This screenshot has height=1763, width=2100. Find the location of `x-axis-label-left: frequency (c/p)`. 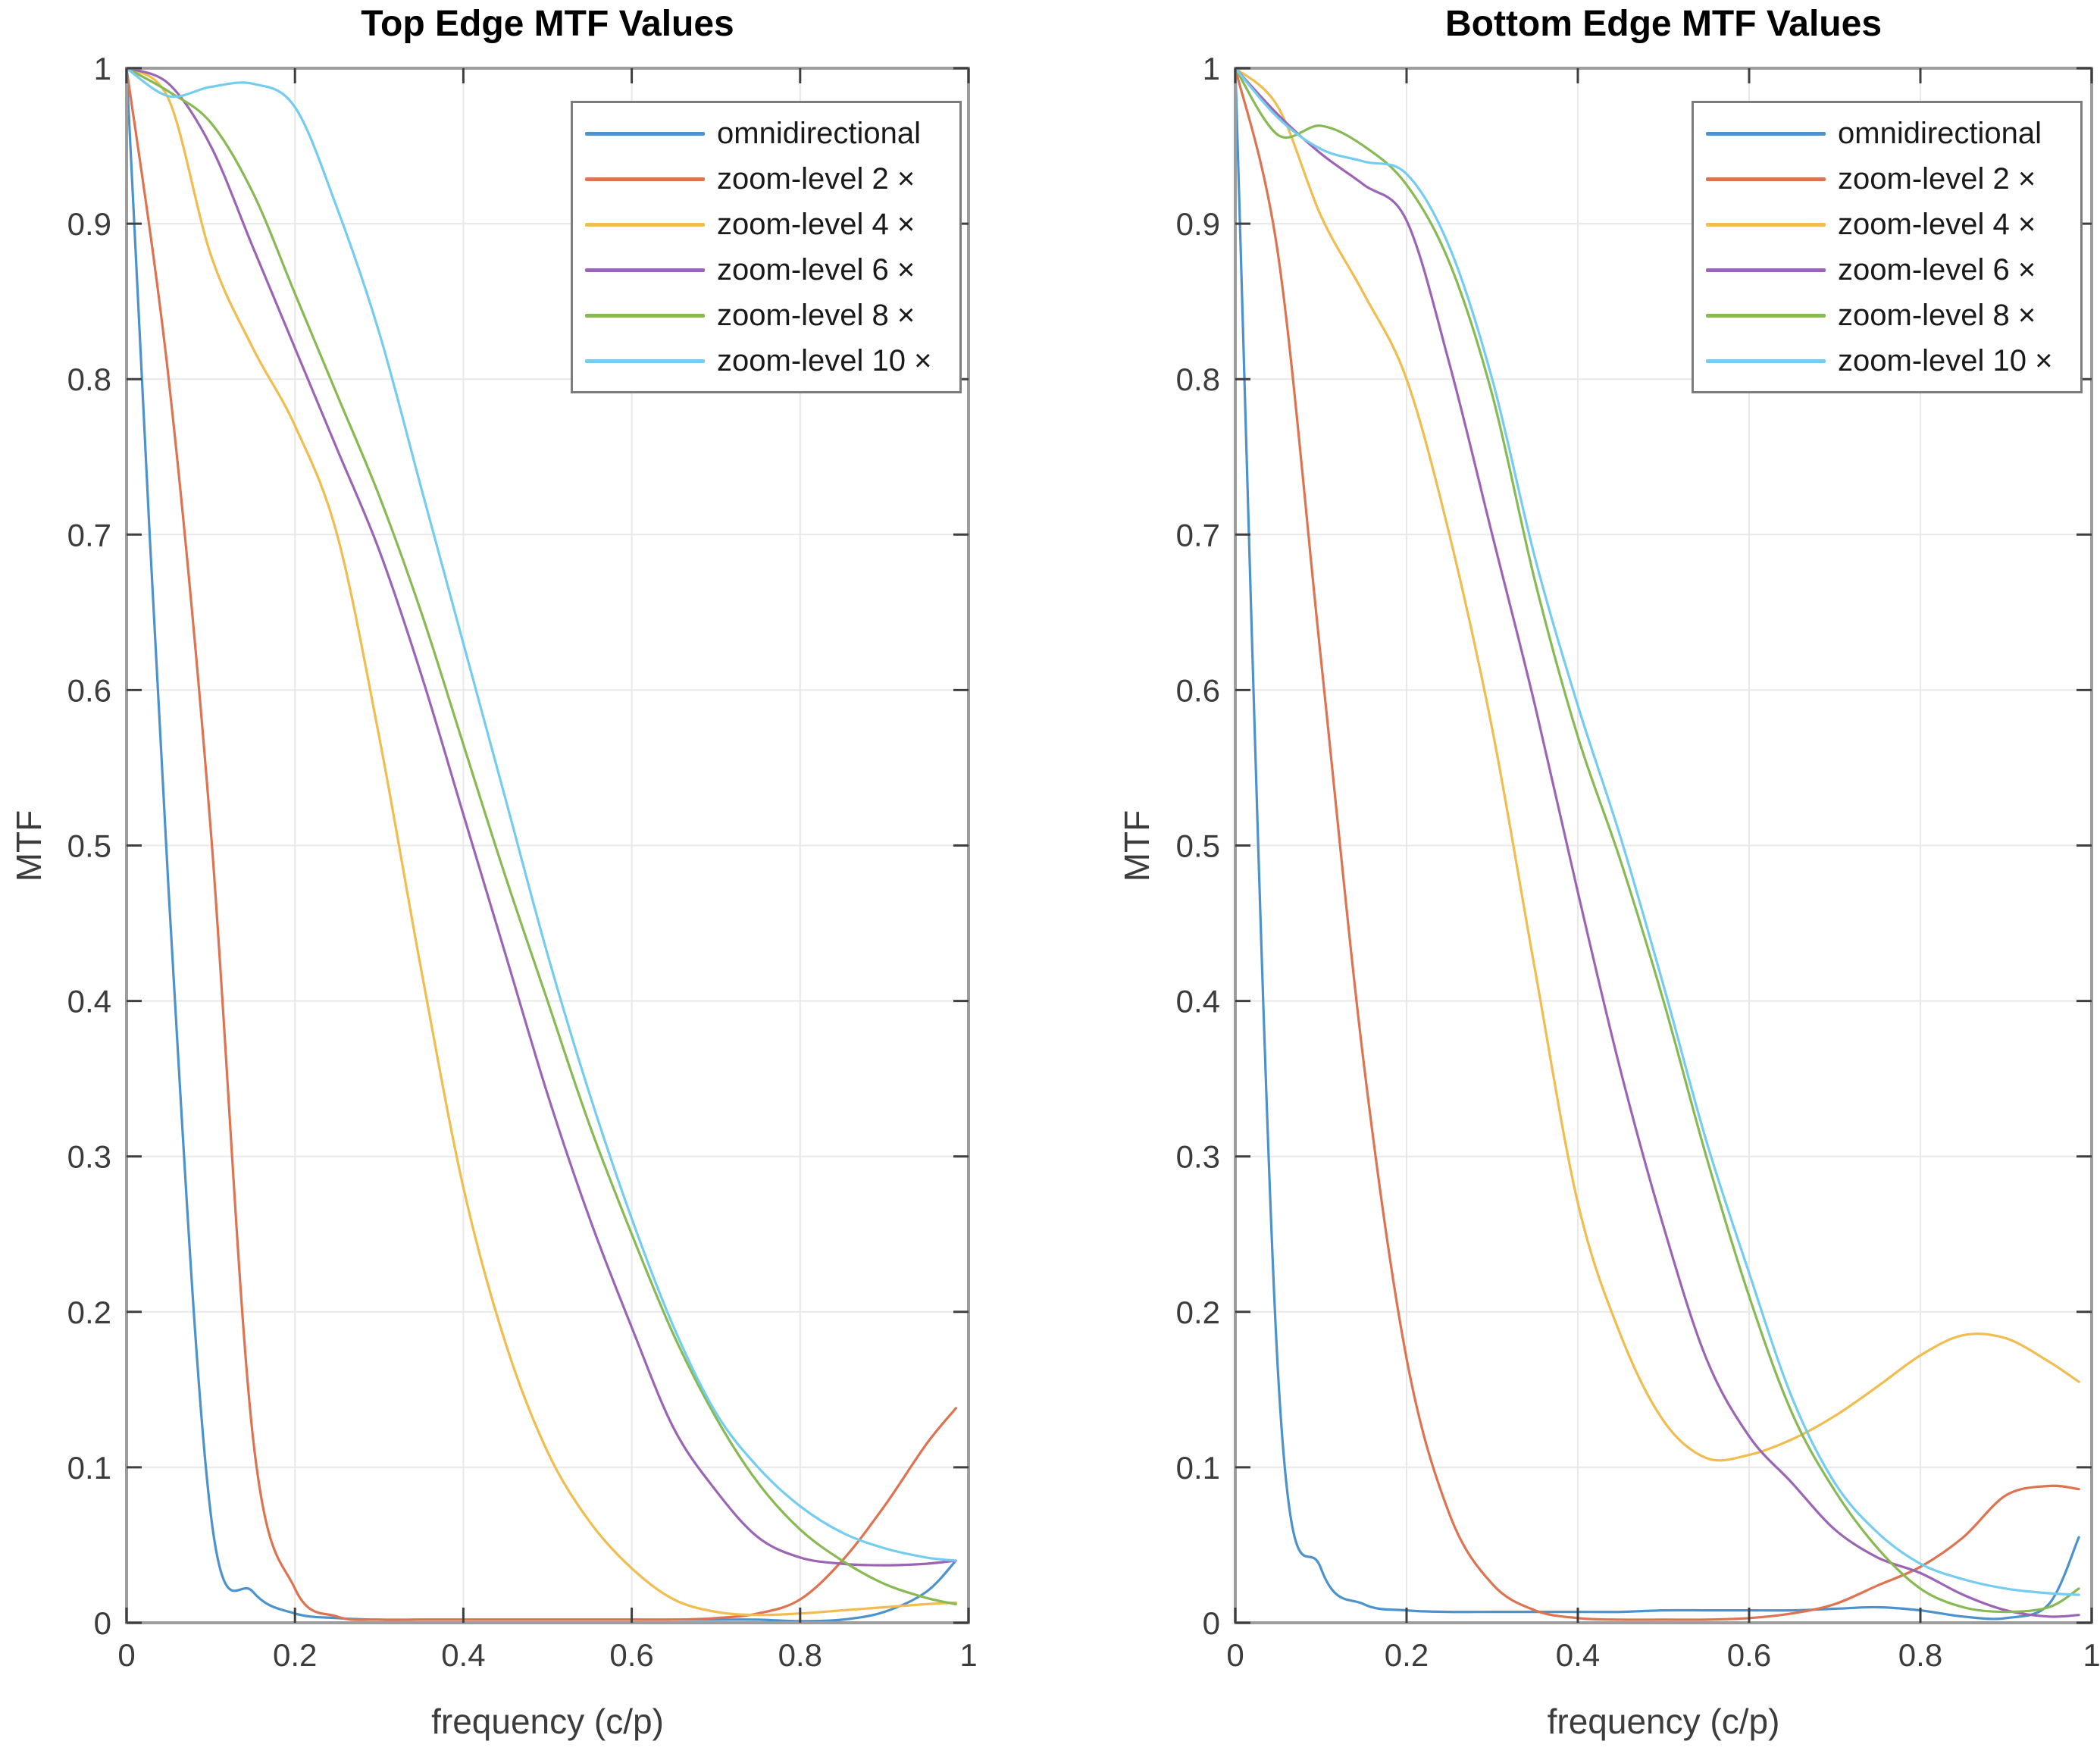

x-axis-label-left: frequency (c/p) is located at coordinates (547, 1721).